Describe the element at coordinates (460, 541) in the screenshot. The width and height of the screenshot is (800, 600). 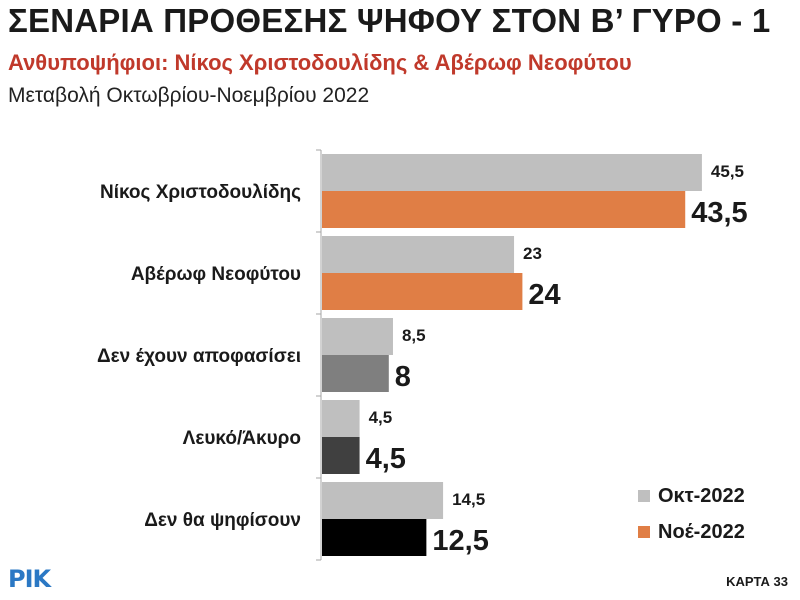
I see `bar-label-nov: 12,5` at that location.